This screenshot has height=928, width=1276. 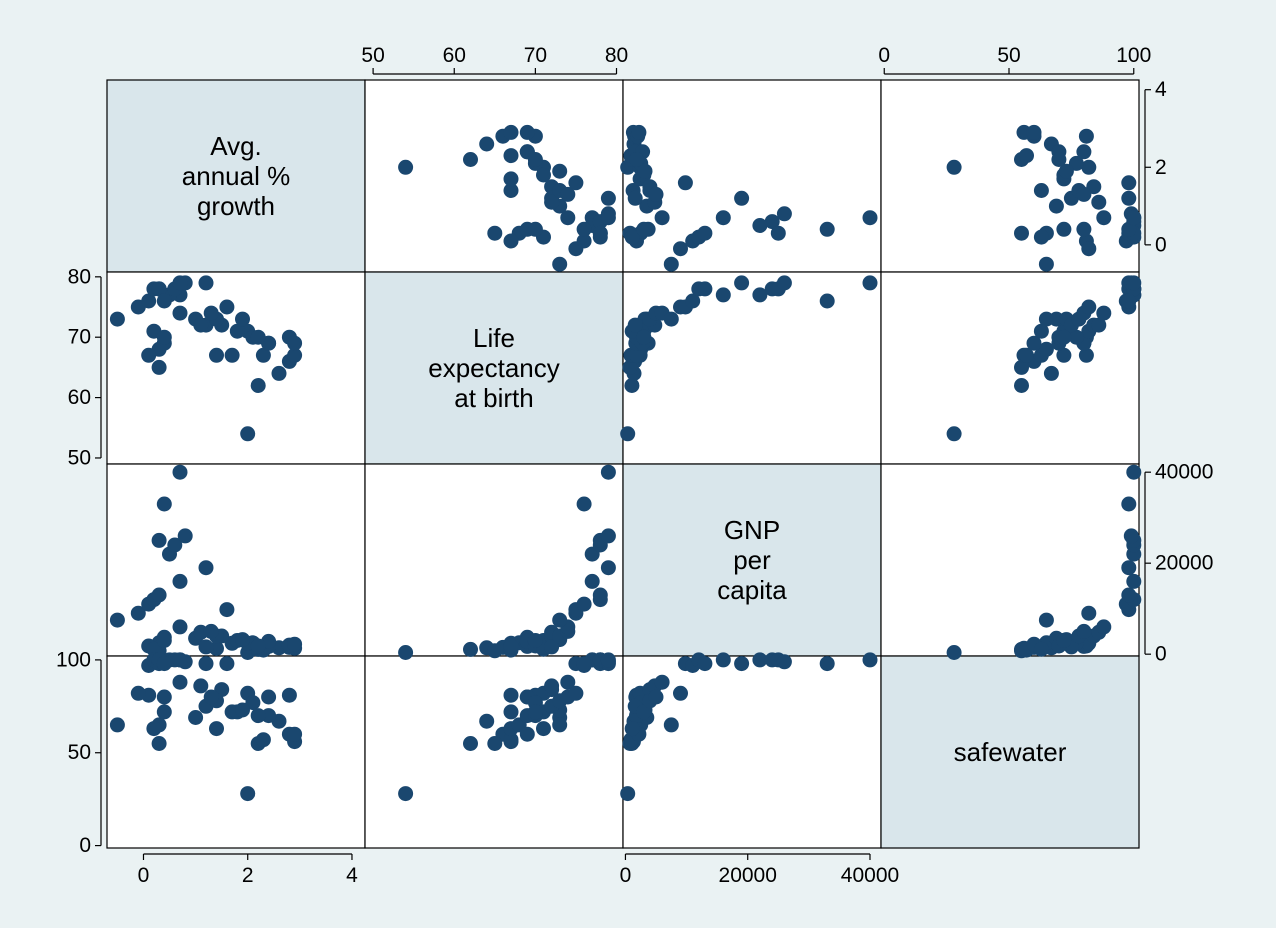 I want to click on left-tick-label-safewater: 50, so click(x=79, y=752).